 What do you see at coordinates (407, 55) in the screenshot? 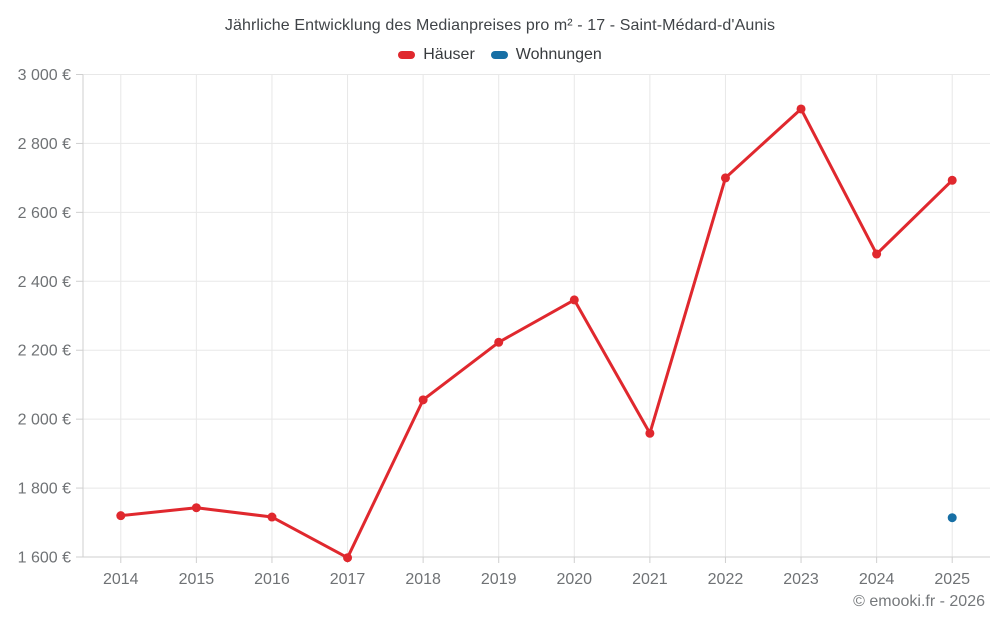
I see `hauser-series-swatch-icon` at bounding box center [407, 55].